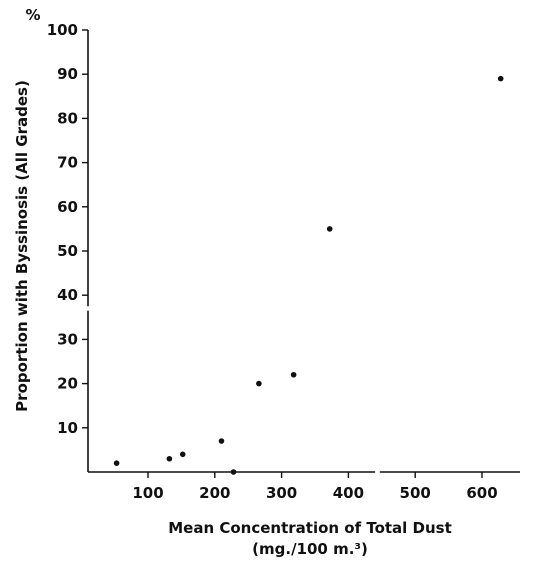 The height and width of the screenshot is (562, 538). Describe the element at coordinates (67, 118) in the screenshot. I see `y-tick-label: 80` at that location.